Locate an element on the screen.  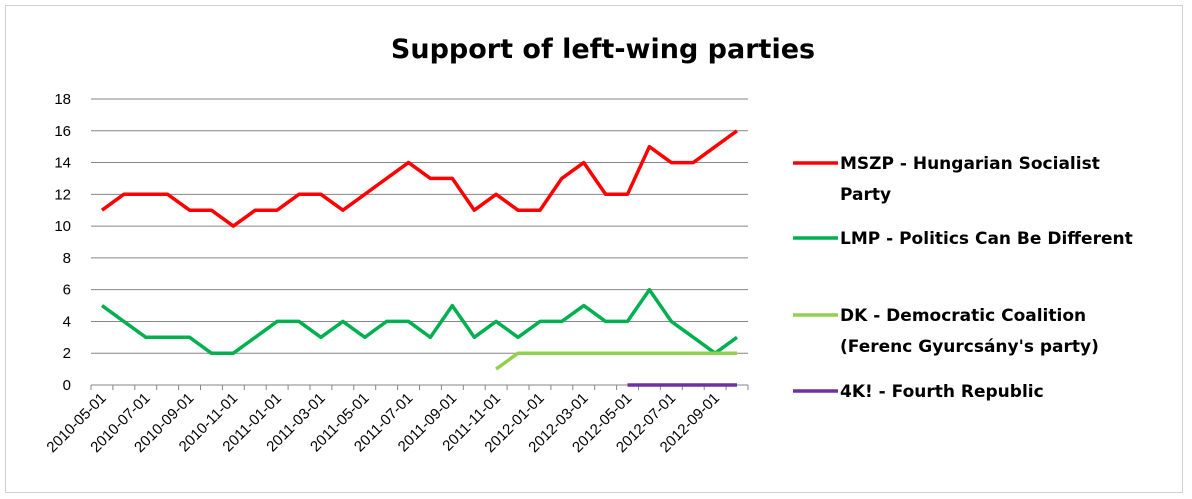
y-tick-label: 10 is located at coordinates (62, 226).